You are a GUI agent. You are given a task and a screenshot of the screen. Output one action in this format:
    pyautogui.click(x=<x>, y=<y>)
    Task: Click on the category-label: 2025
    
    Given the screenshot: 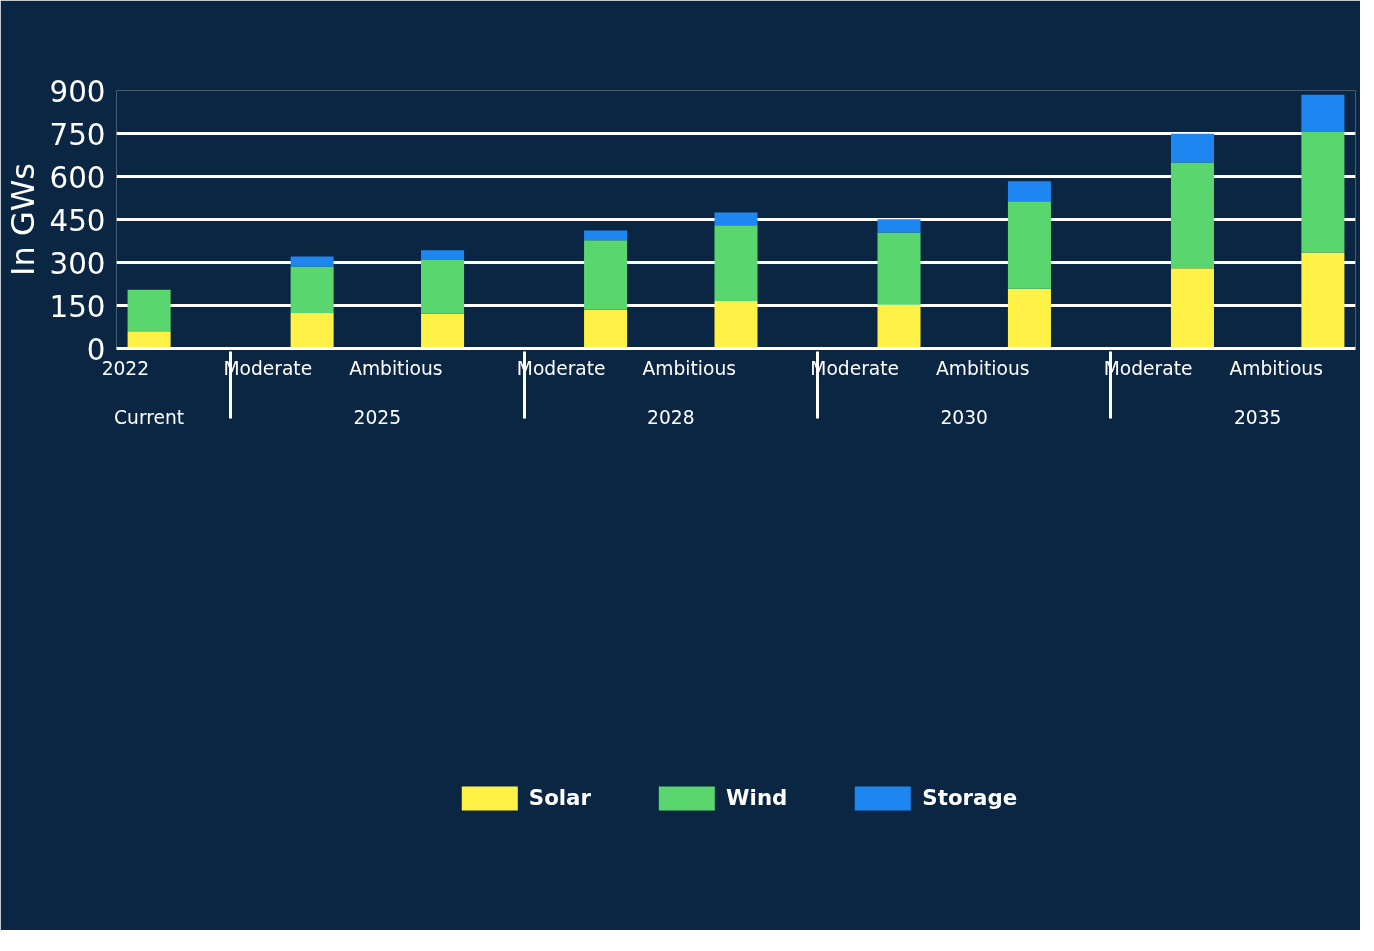 What is the action you would take?
    pyautogui.click(x=377, y=417)
    